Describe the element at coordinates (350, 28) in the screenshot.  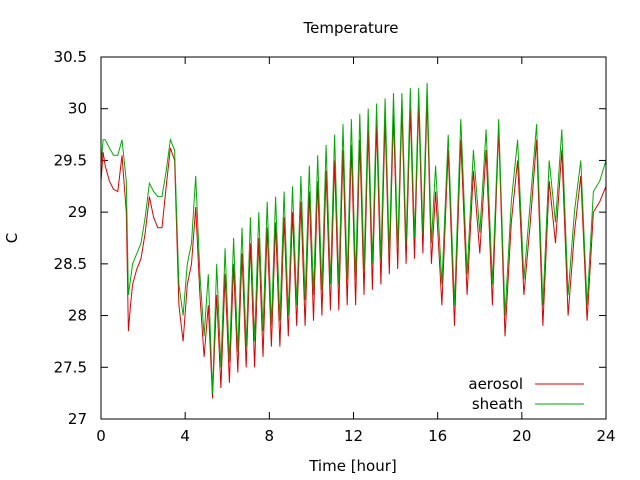
I see `chart-title: Temperature` at that location.